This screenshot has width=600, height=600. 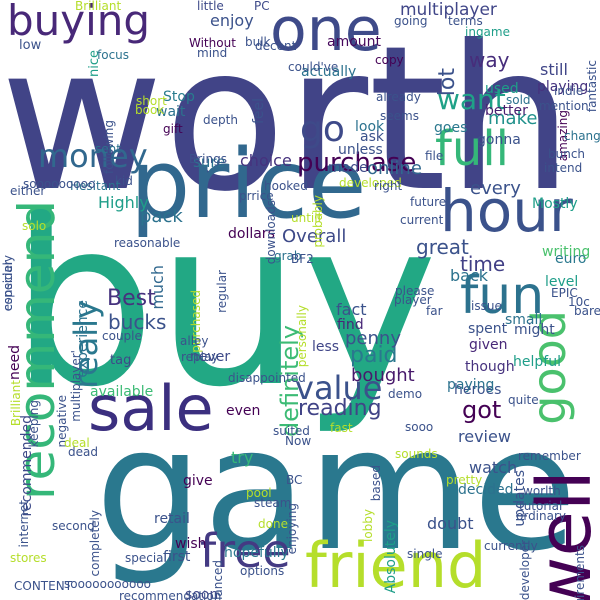 What do you see at coordinates (15, 362) in the screenshot?
I see `word-need: need` at bounding box center [15, 362].